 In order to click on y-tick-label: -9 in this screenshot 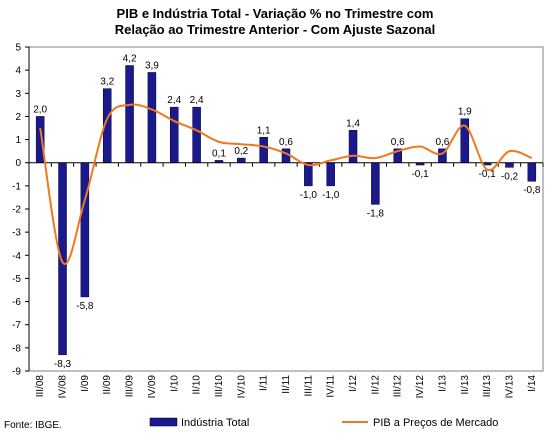, I will do `click(16, 372)`.